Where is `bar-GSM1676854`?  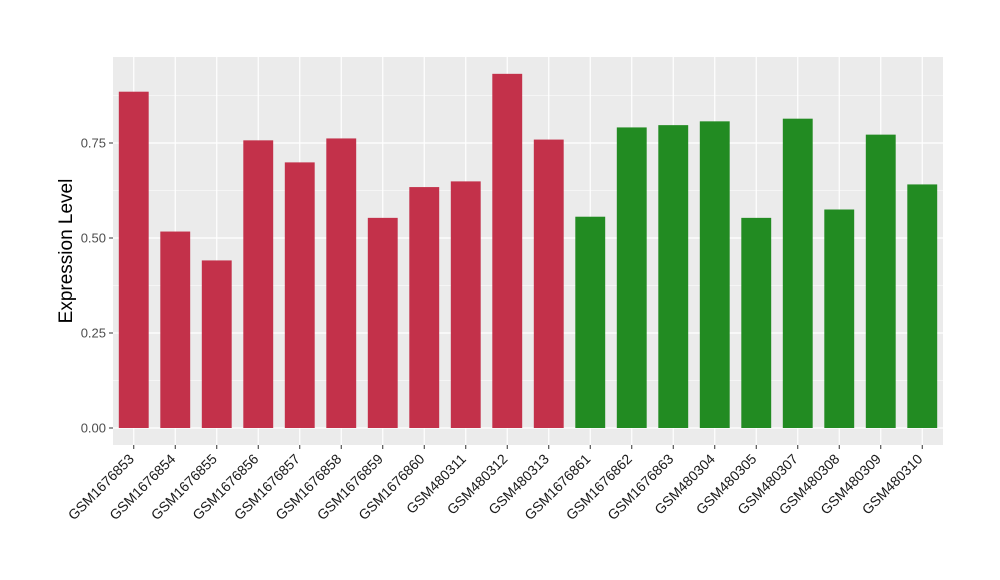
bar-GSM1676854 is located at coordinates (175, 329).